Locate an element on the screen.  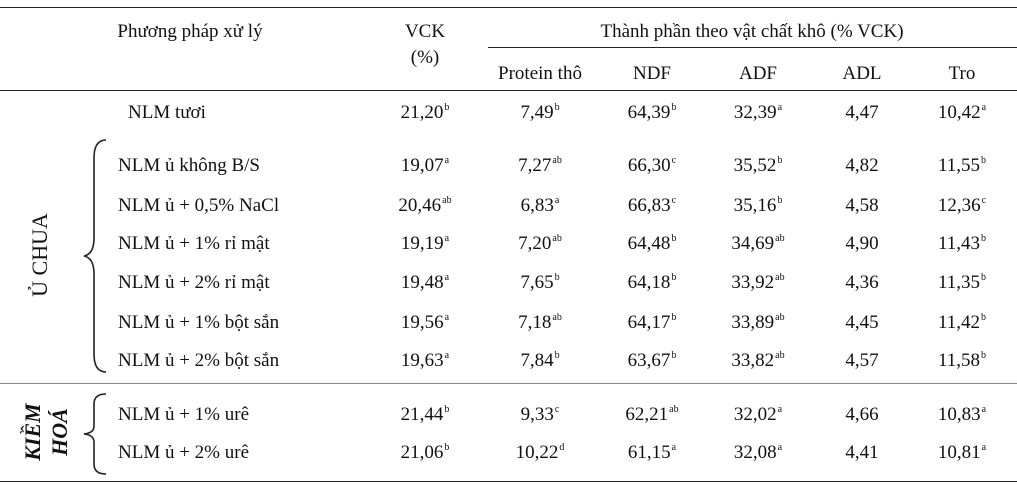
cell-value: 4,41 is located at coordinates (862, 452).